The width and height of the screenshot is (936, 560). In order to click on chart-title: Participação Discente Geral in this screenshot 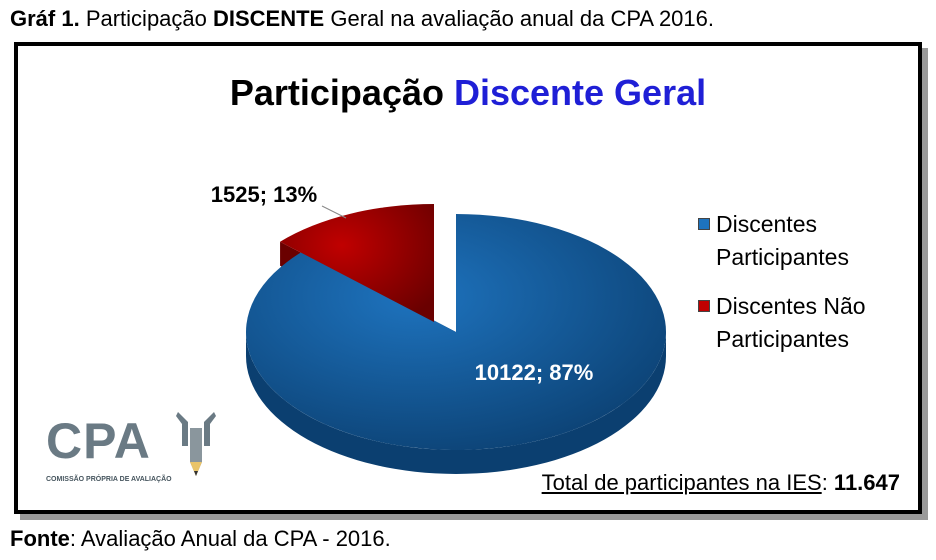, I will do `click(468, 93)`.